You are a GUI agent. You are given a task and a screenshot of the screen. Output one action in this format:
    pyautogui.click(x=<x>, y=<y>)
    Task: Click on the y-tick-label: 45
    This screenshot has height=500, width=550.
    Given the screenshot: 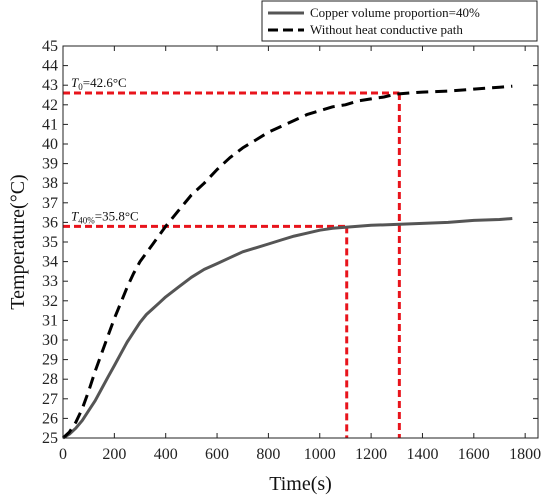 What is the action you would take?
    pyautogui.click(x=50, y=46)
    